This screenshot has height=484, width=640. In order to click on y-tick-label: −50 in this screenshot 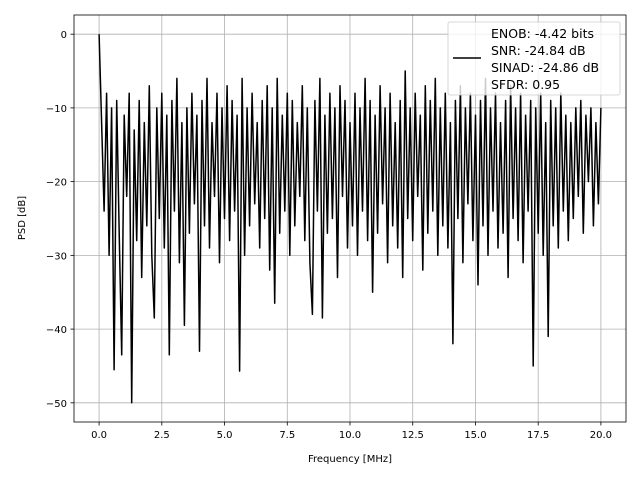, I will do `click(56, 404)`.